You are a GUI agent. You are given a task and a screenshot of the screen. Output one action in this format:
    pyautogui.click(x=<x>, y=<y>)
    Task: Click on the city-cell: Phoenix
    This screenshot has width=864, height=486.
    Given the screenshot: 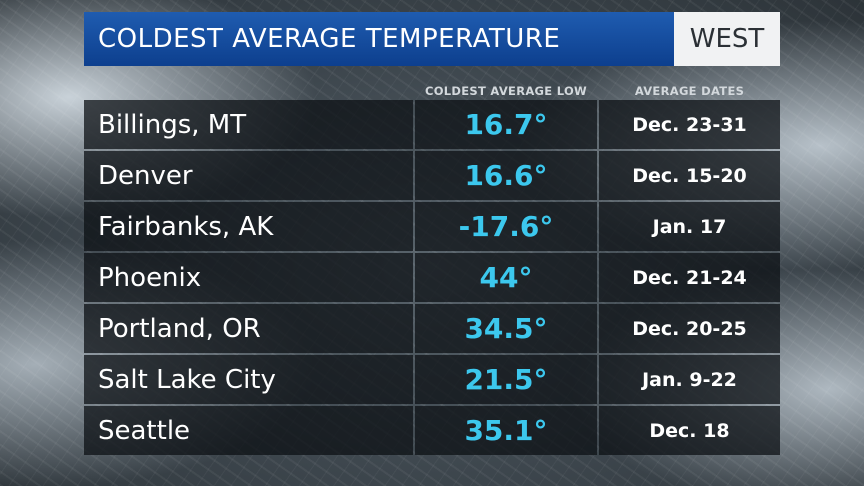 What is the action you would take?
    pyautogui.click(x=248, y=277)
    